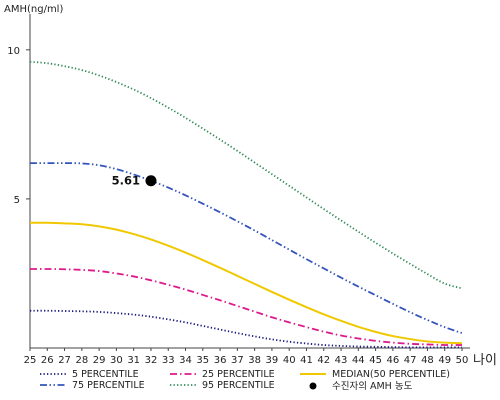 Image resolution: width=500 pixels, height=400 pixels. I want to click on x-tick-label: 33, so click(168, 360).